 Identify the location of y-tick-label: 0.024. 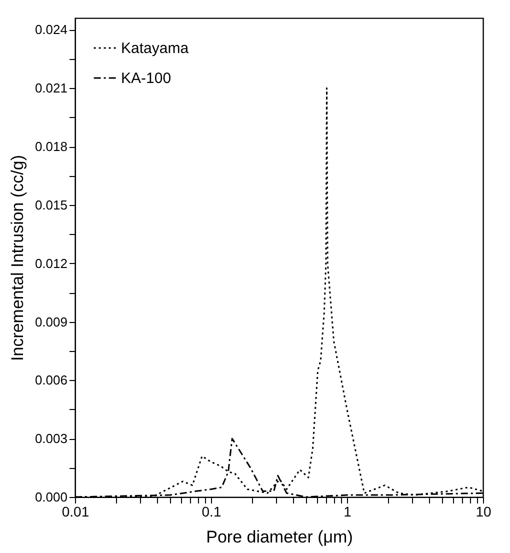
(51, 30).